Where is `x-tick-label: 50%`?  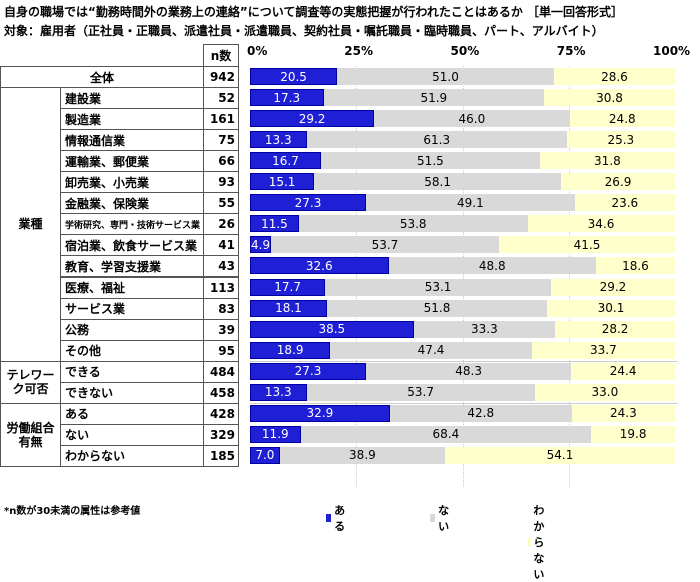 x-tick-label: 50% is located at coordinates (465, 51).